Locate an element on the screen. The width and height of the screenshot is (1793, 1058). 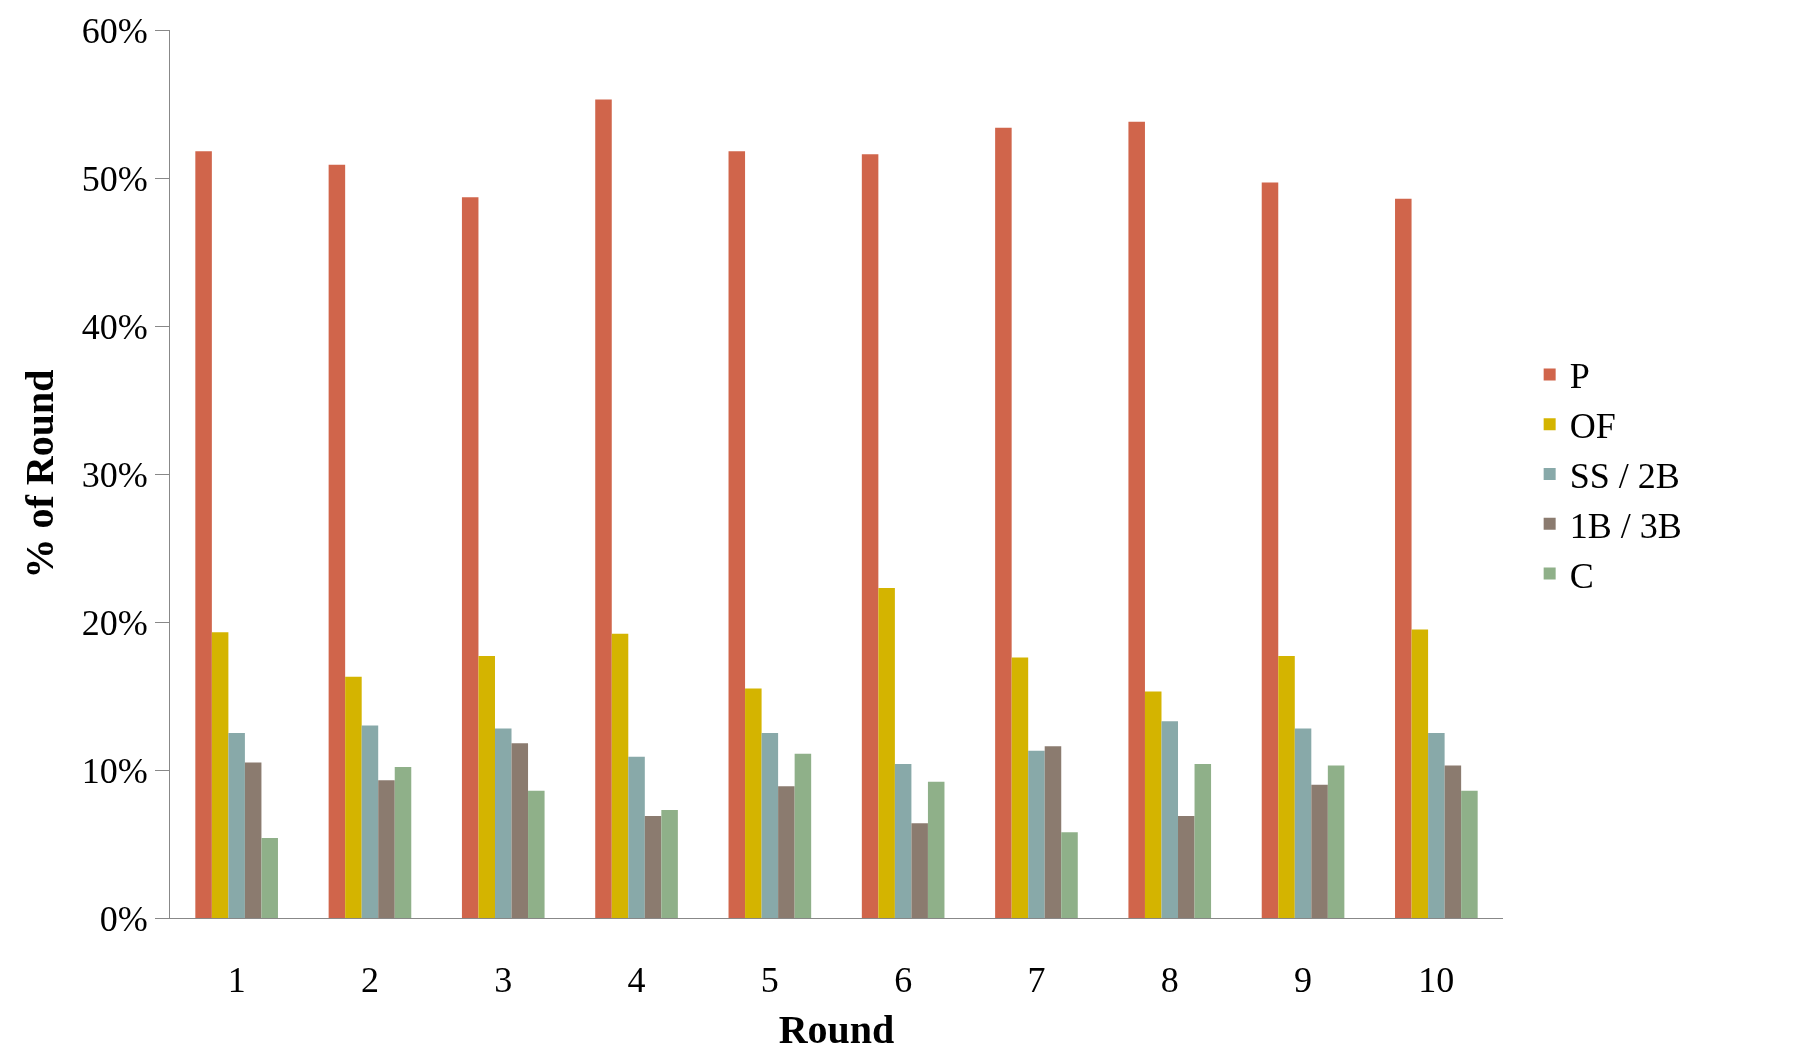
x-tick-label: 5 is located at coordinates (769, 980).